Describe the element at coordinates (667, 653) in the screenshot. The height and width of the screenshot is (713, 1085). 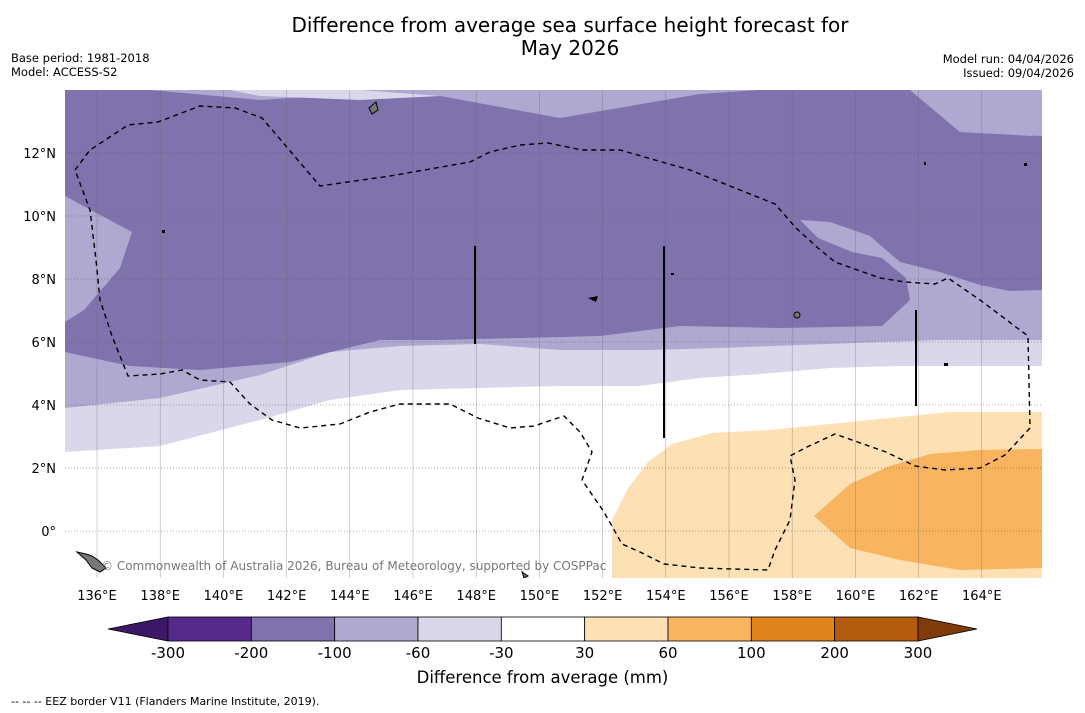
I see `colorbar-tick-label: 60` at that location.